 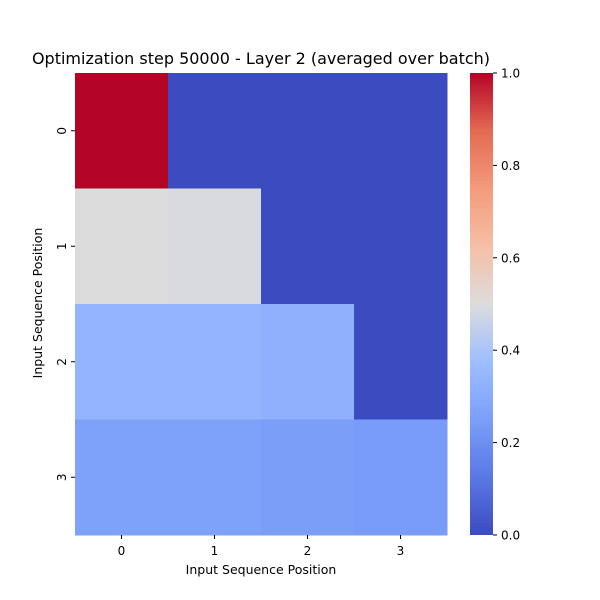 What do you see at coordinates (65, 304) in the screenshot?
I see `y-axis-ticks: 0 1 2 3` at bounding box center [65, 304].